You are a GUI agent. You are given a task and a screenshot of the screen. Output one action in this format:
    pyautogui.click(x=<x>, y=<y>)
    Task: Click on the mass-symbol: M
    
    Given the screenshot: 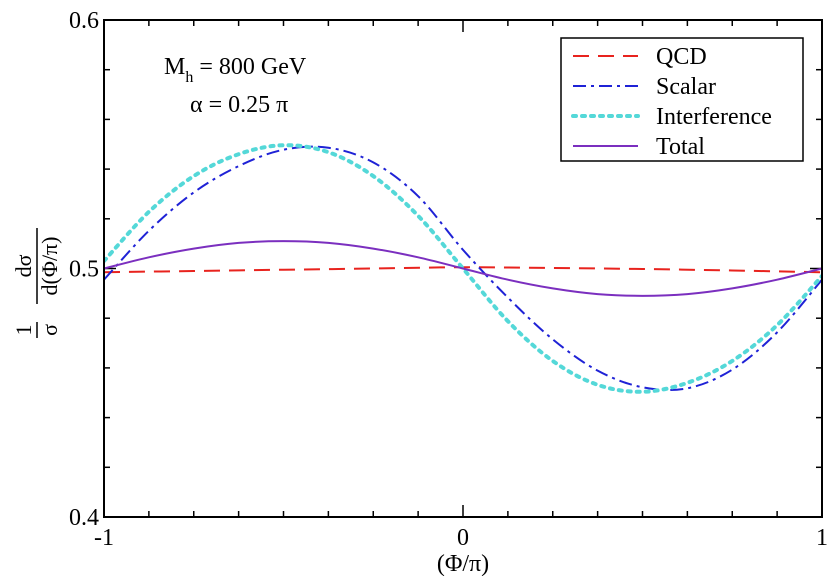 What is the action you would take?
    pyautogui.click(x=174, y=67)
    